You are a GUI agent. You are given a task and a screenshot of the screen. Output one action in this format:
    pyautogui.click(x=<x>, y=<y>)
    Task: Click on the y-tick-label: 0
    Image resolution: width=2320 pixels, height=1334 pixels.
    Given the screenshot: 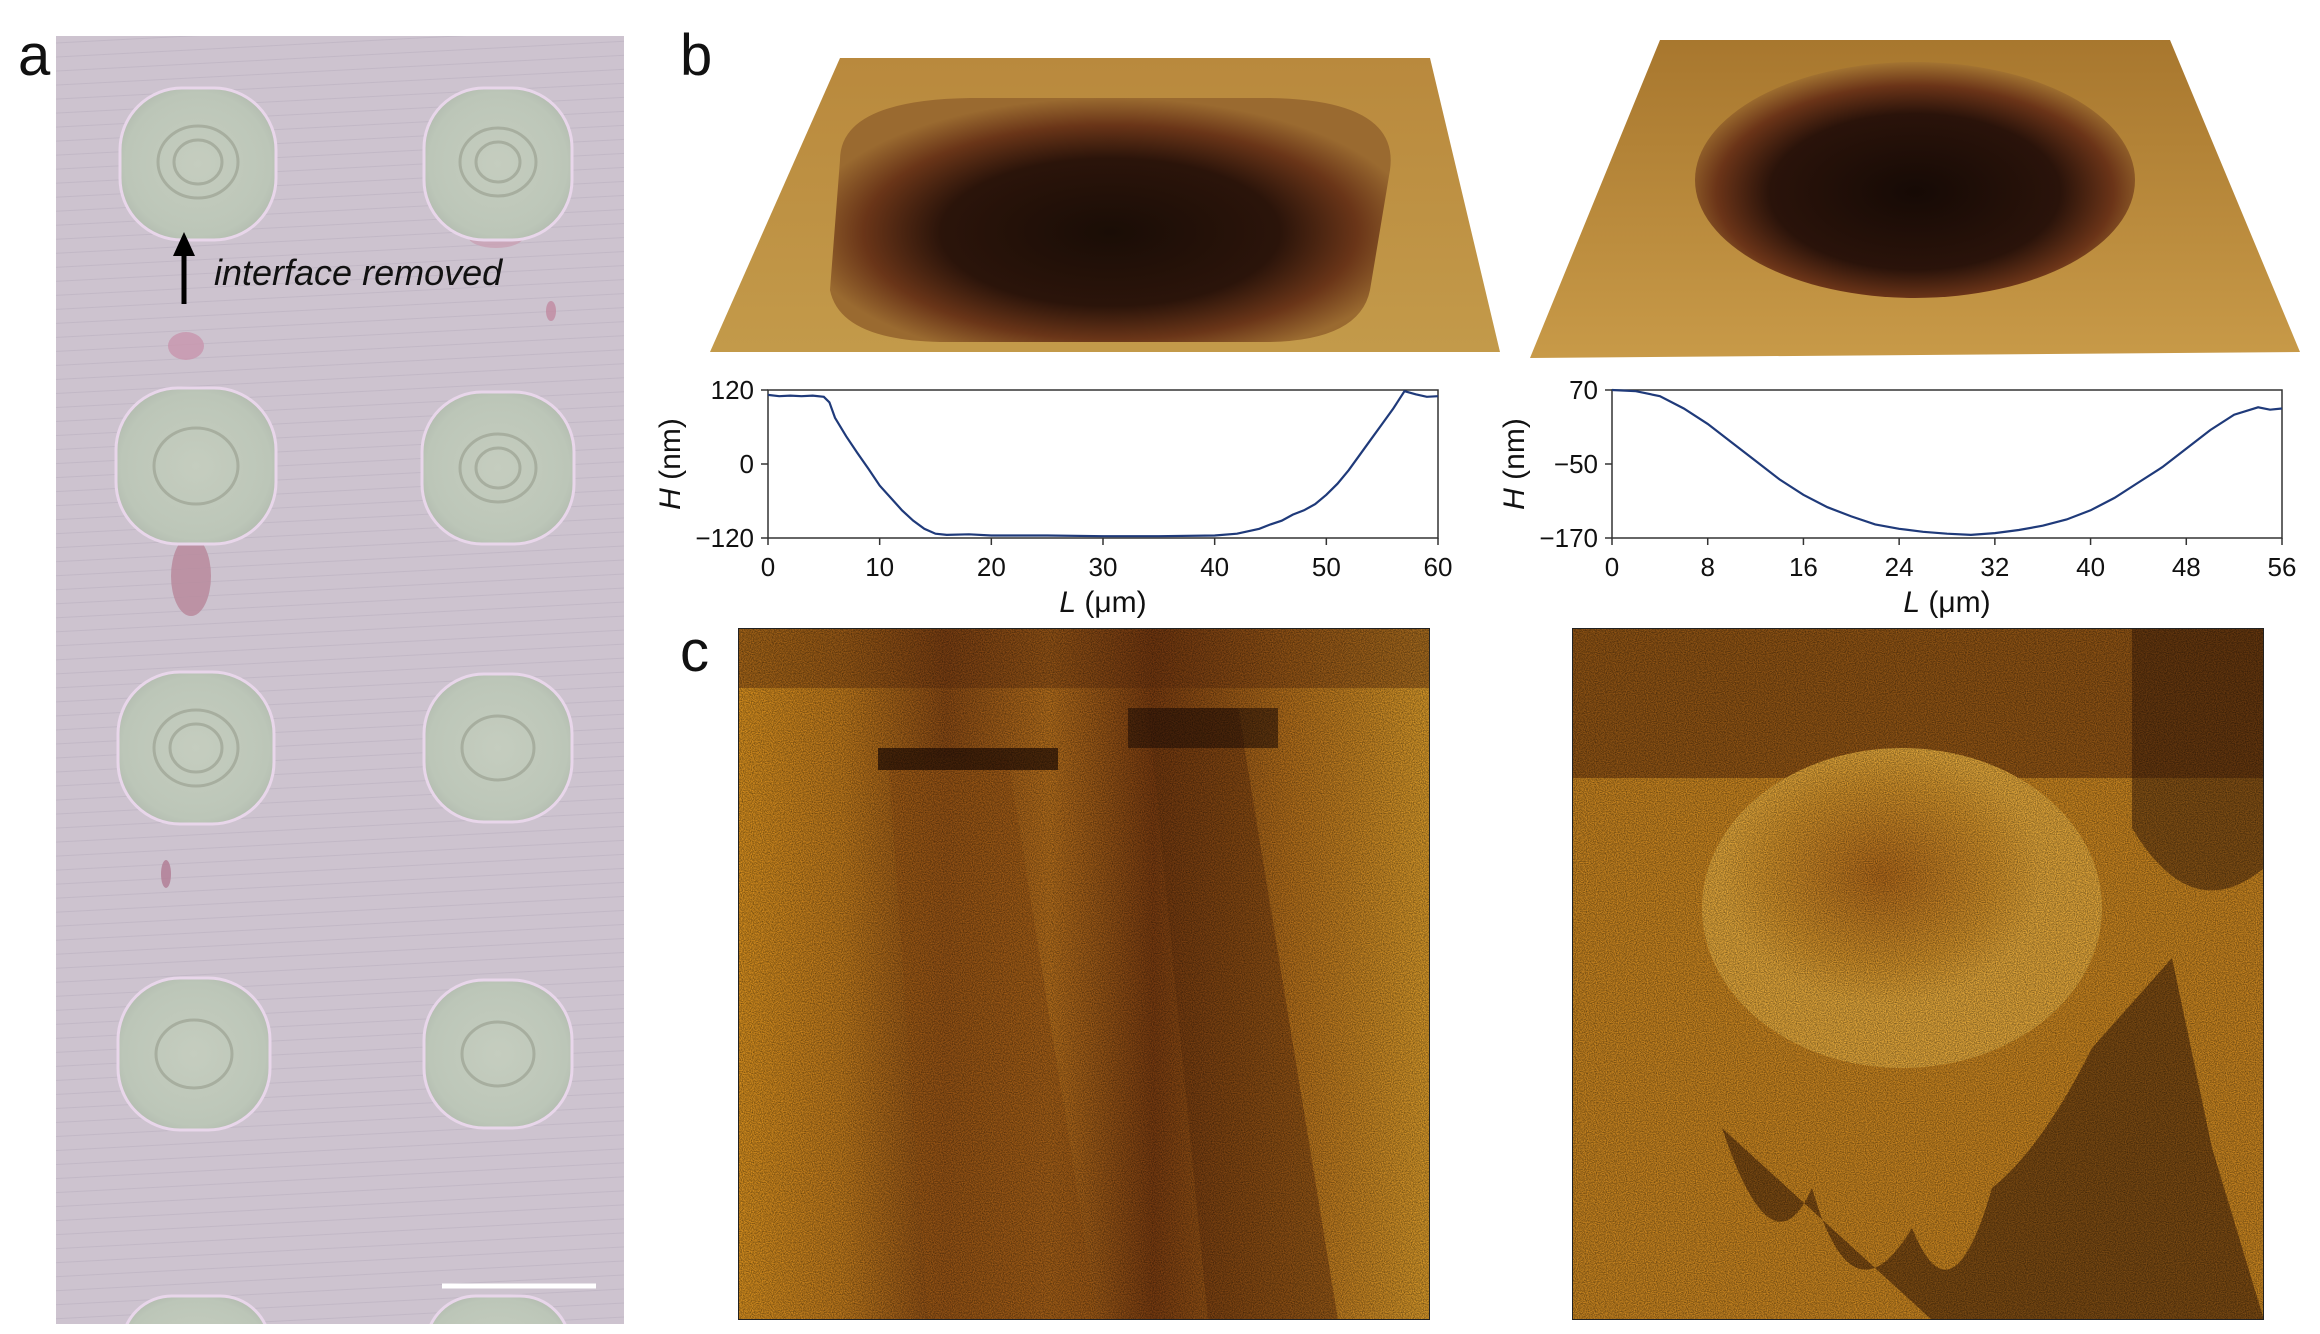 What is the action you would take?
    pyautogui.click(x=747, y=464)
    